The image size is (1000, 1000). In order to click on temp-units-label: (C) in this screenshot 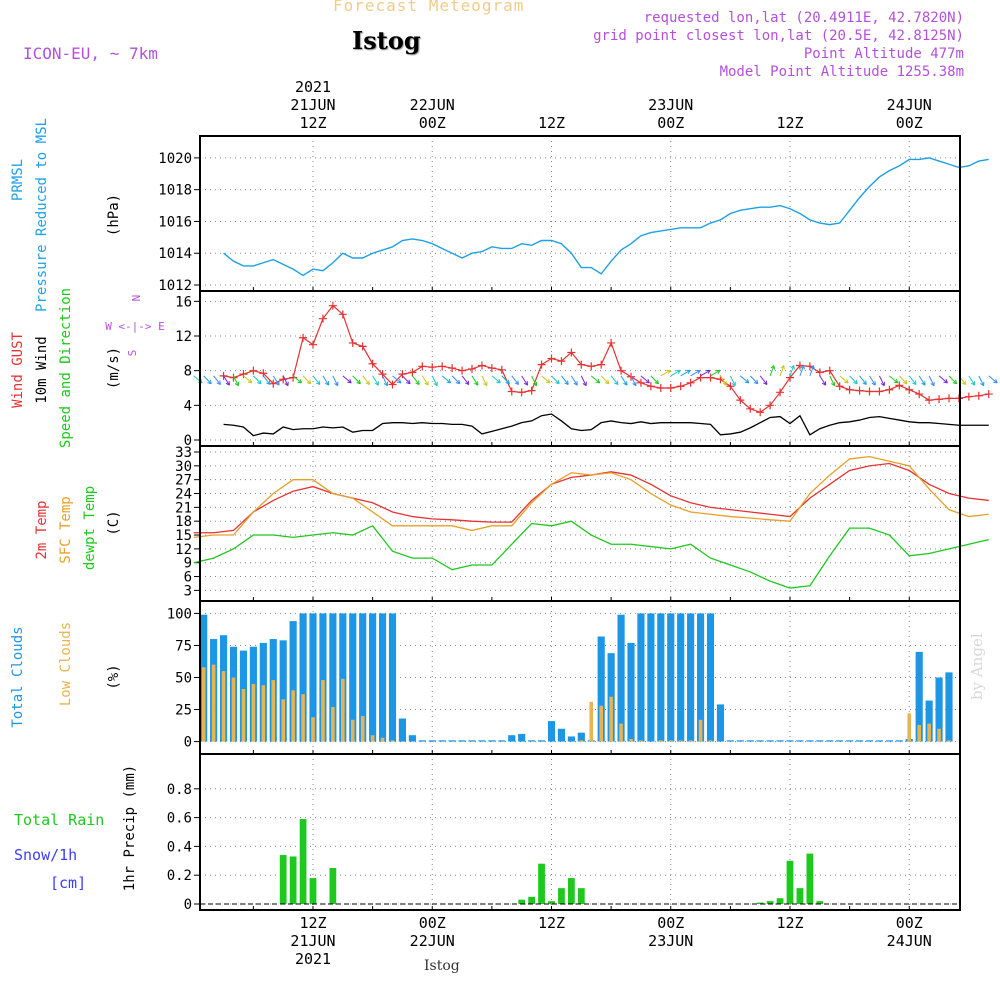, I will do `click(114, 522)`.